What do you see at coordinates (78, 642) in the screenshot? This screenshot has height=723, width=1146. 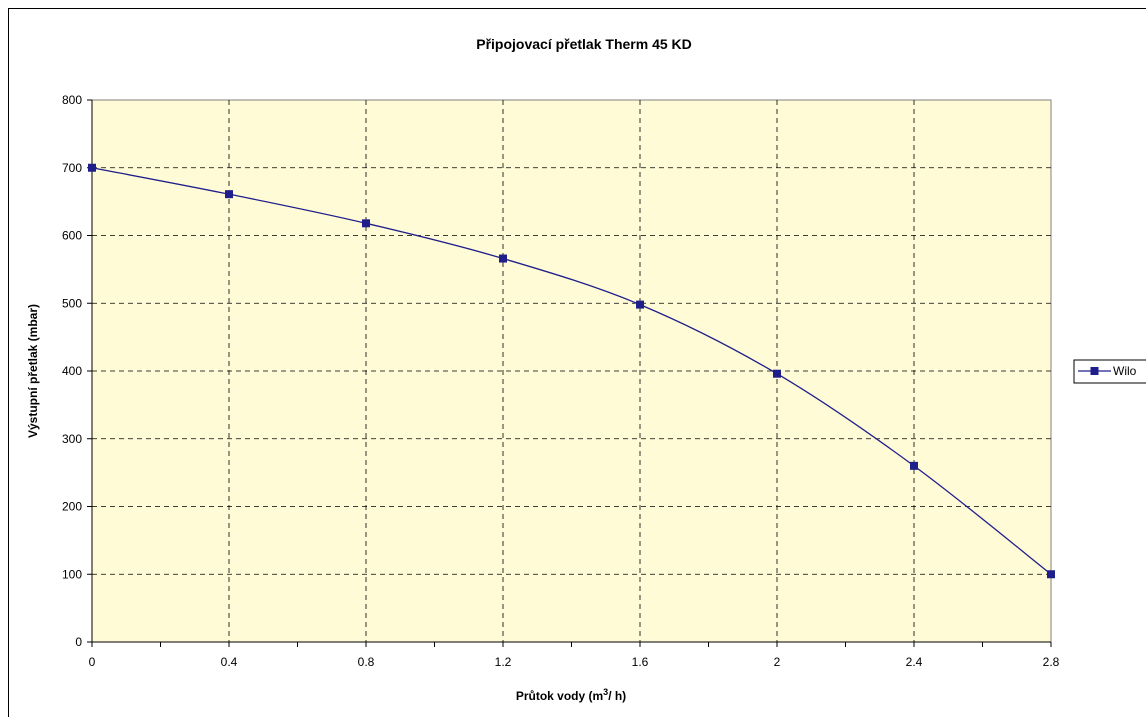 I see `y-tick-label: 0` at bounding box center [78, 642].